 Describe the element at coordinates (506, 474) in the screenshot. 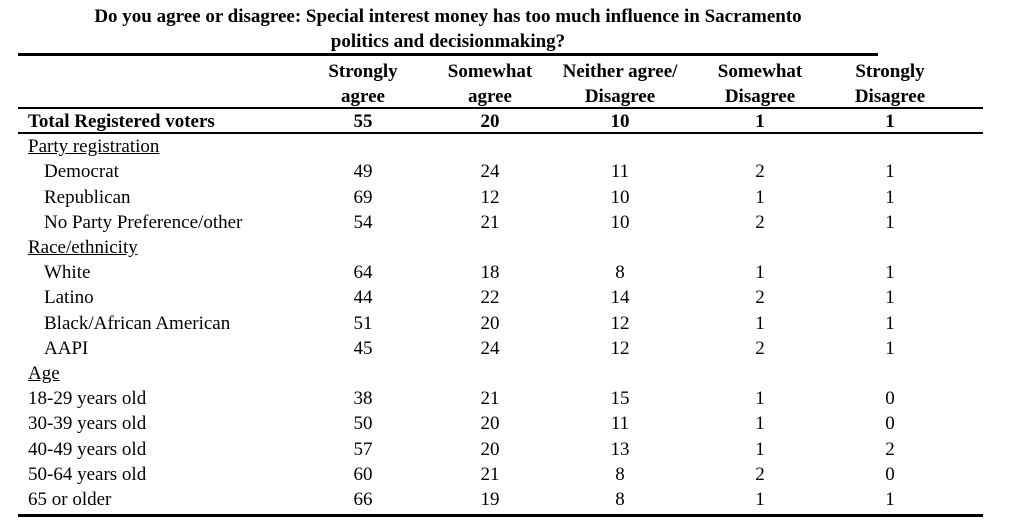

I see `table-row: 50-64 years old 60 21 8 2 0` at that location.